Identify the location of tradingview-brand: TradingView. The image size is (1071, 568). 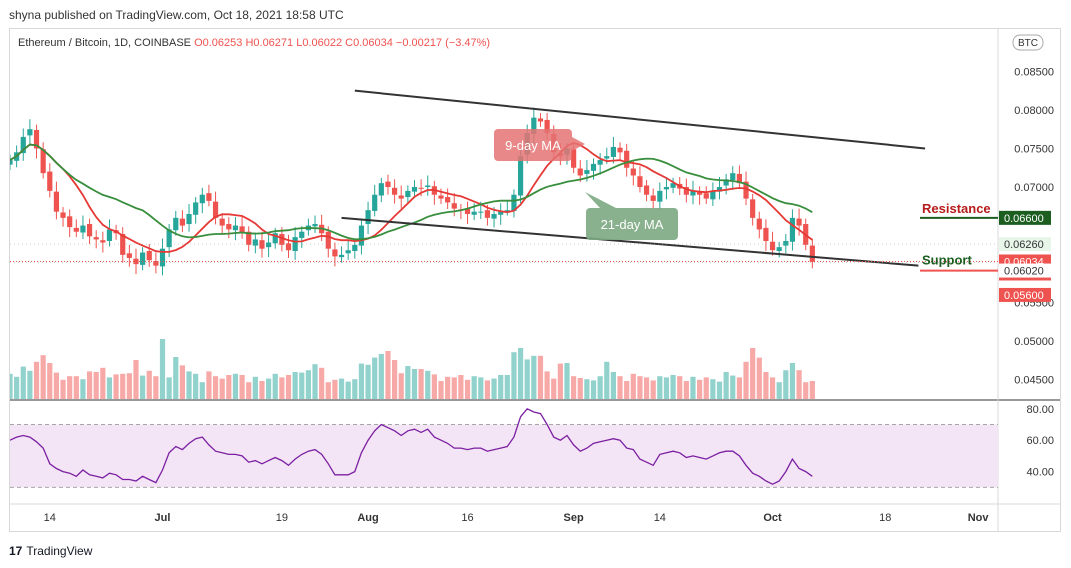
(59, 551).